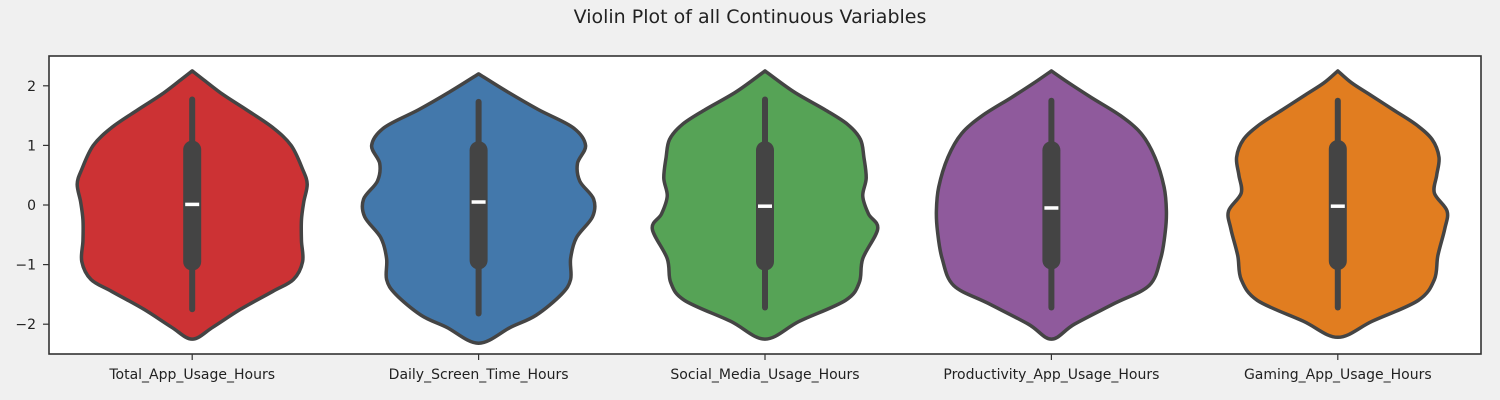 The image size is (1500, 400). I want to click on x-tick-label: Productivity_App_Usage_Hours, so click(1051, 375).